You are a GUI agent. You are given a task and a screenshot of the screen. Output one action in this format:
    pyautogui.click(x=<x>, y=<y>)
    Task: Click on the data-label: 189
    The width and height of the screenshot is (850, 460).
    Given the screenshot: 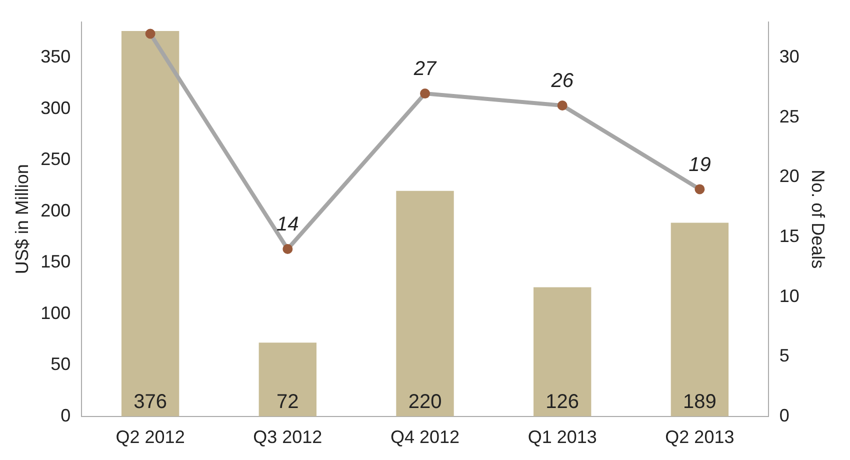 What is the action you would take?
    pyautogui.click(x=699, y=401)
    